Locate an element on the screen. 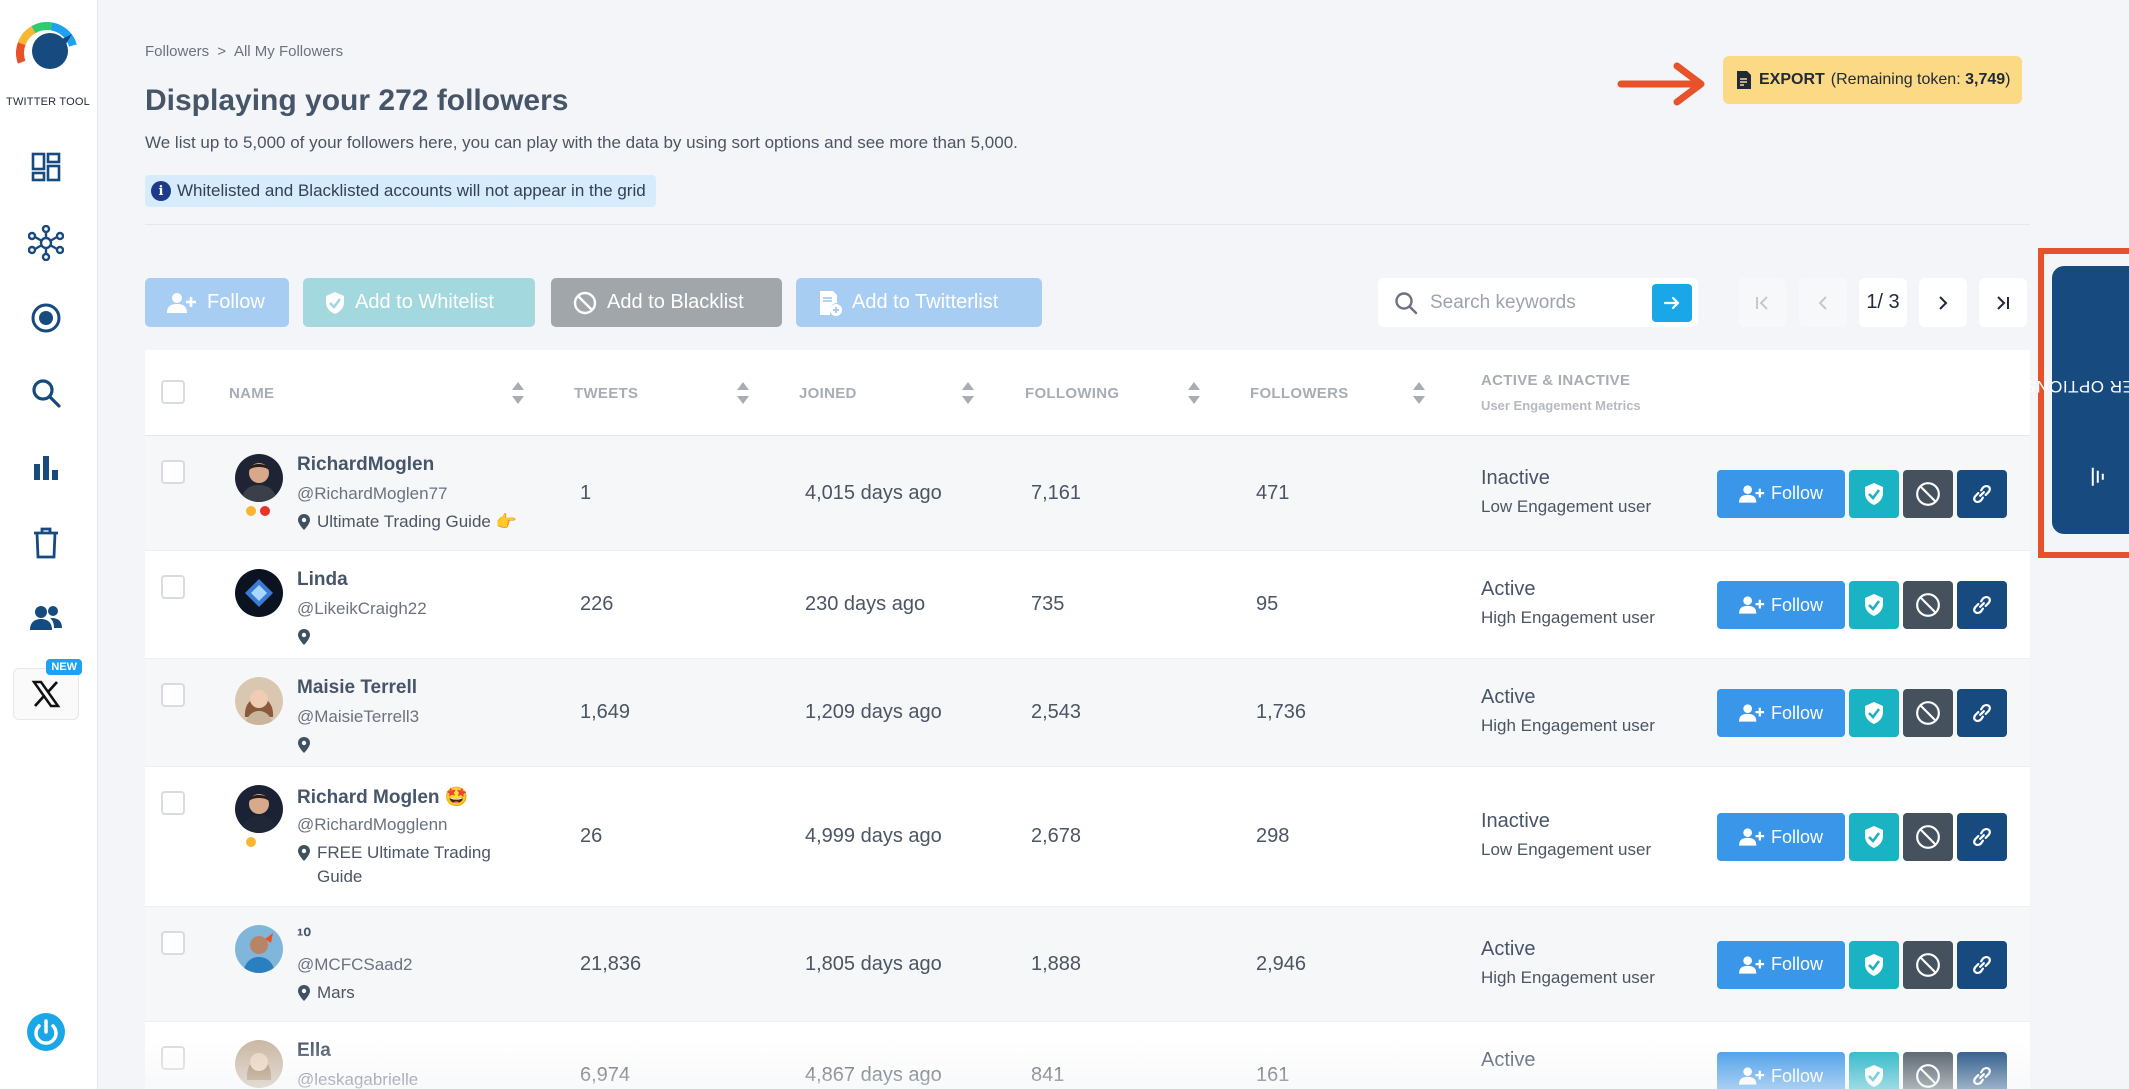 The width and height of the screenshot is (2129, 1089). bar-chart-icon is located at coordinates (46, 468).